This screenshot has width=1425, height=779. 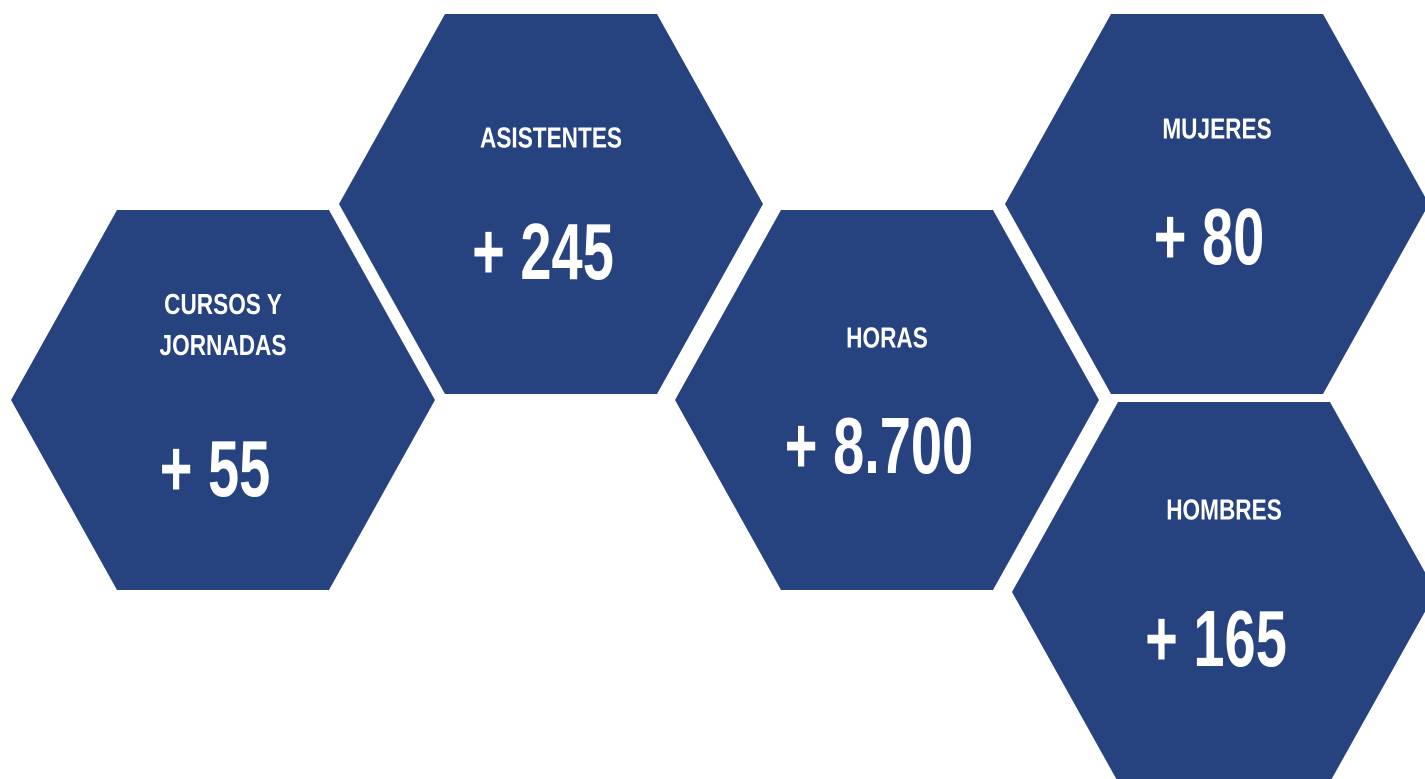 What do you see at coordinates (543, 251) in the screenshot?
I see `hexagon-value: + 245` at bounding box center [543, 251].